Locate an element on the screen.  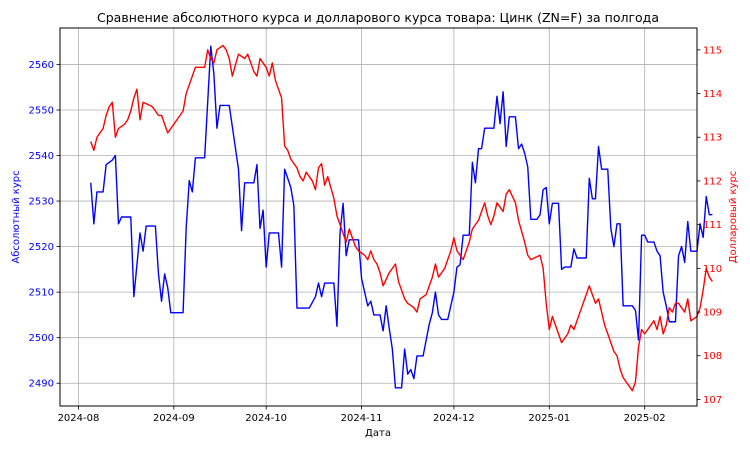
x-tick-label: 2024-11 is located at coordinates (362, 418).